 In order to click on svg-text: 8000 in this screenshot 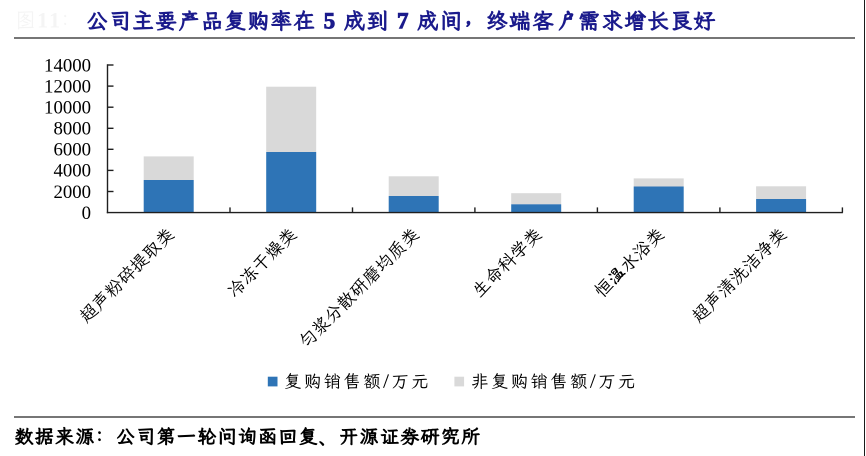, I will do `click(72, 129)`.